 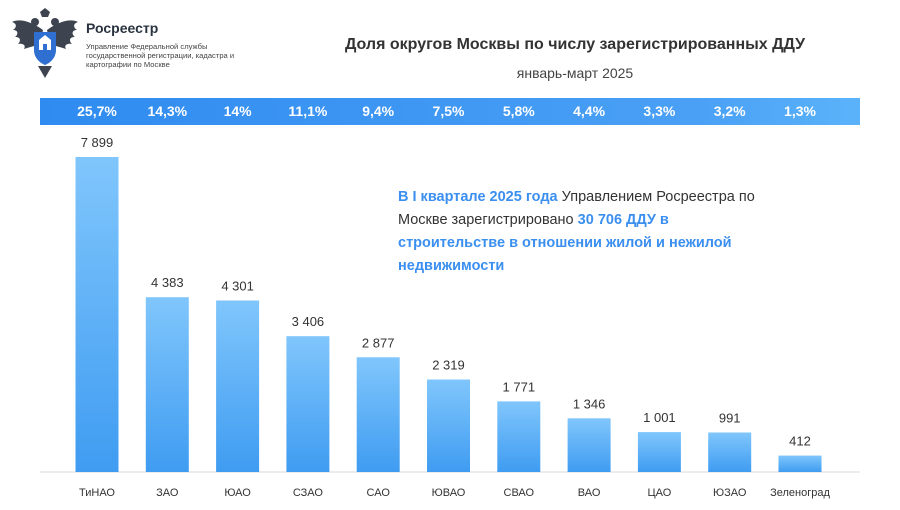 I want to click on category-label: ВАО, so click(x=589, y=493).